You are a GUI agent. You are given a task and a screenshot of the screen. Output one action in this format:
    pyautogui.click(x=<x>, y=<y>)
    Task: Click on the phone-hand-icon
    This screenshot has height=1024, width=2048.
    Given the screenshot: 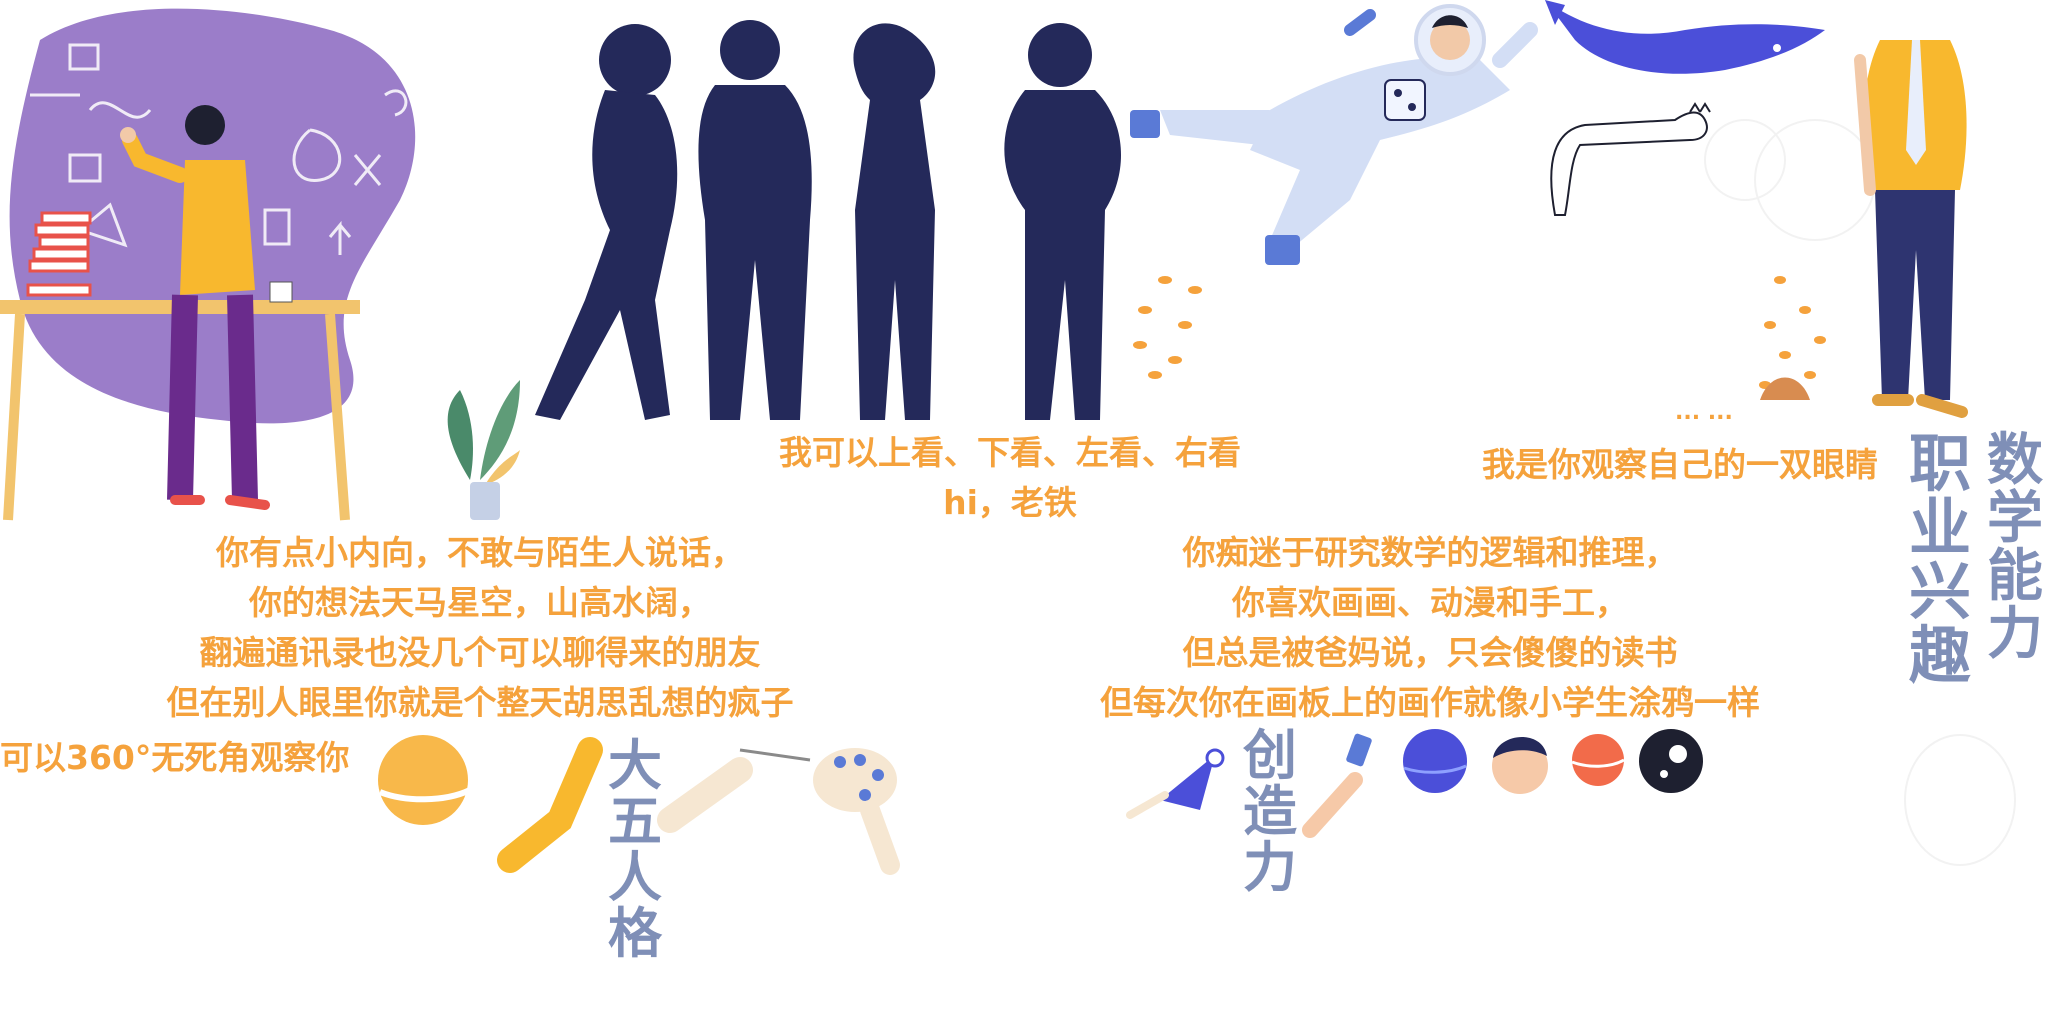 What is the action you would take?
    pyautogui.click(x=1337, y=785)
    